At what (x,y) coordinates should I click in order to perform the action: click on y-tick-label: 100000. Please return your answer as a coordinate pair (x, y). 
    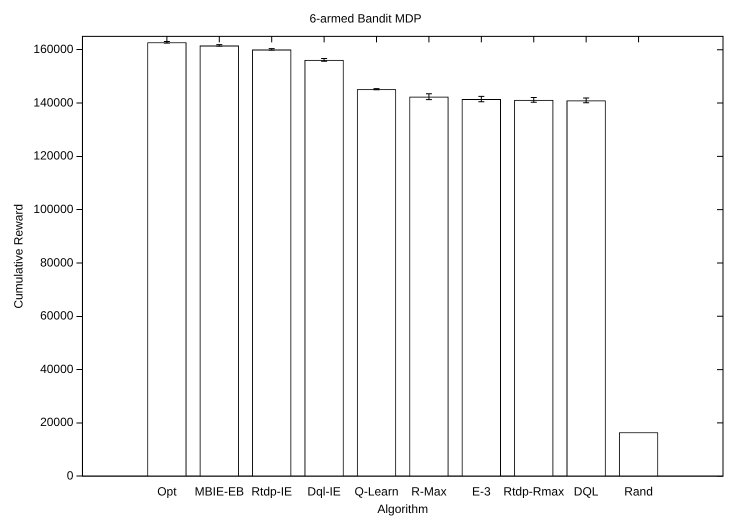
    Looking at the image, I should click on (53, 209).